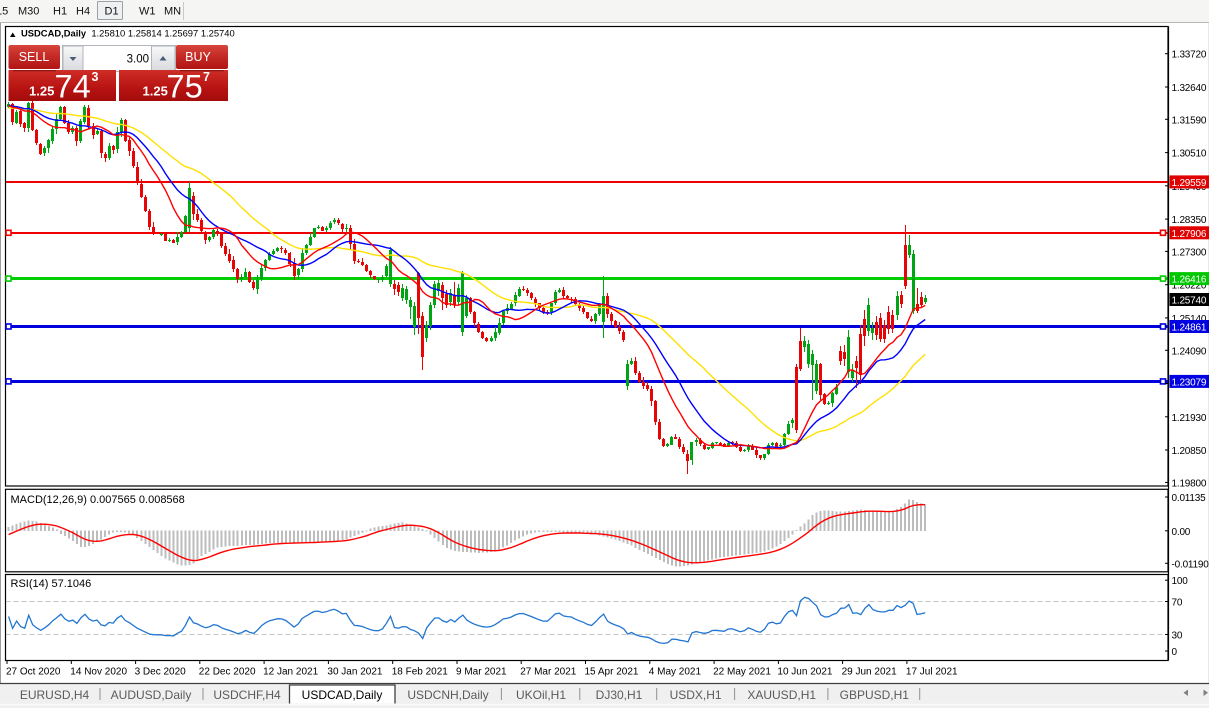 The height and width of the screenshot is (708, 1209). I want to click on svg-text: 3.00, so click(138, 60).